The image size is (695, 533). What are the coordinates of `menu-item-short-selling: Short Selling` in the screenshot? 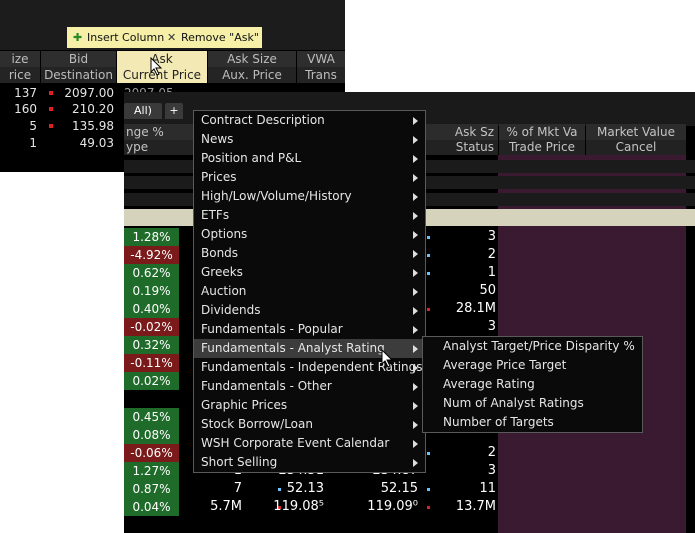 It's located at (309, 462).